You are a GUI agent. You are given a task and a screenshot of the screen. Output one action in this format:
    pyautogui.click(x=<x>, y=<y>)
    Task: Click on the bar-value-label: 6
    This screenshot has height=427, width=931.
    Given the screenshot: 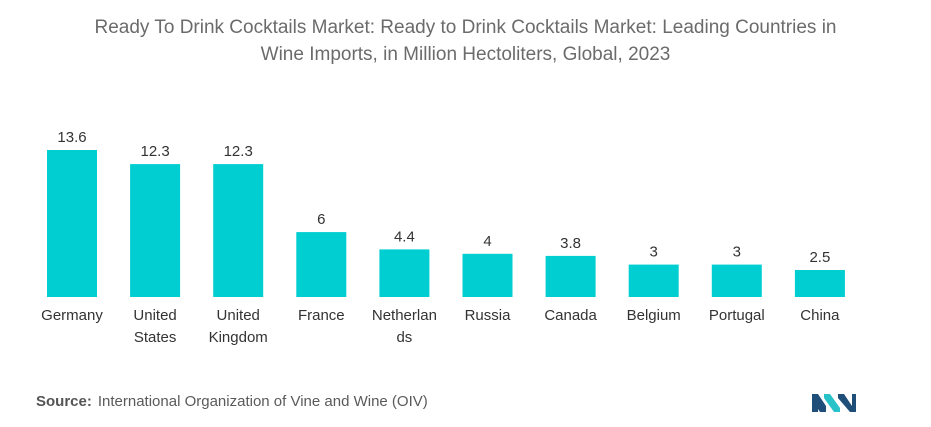 What is the action you would take?
    pyautogui.click(x=321, y=219)
    